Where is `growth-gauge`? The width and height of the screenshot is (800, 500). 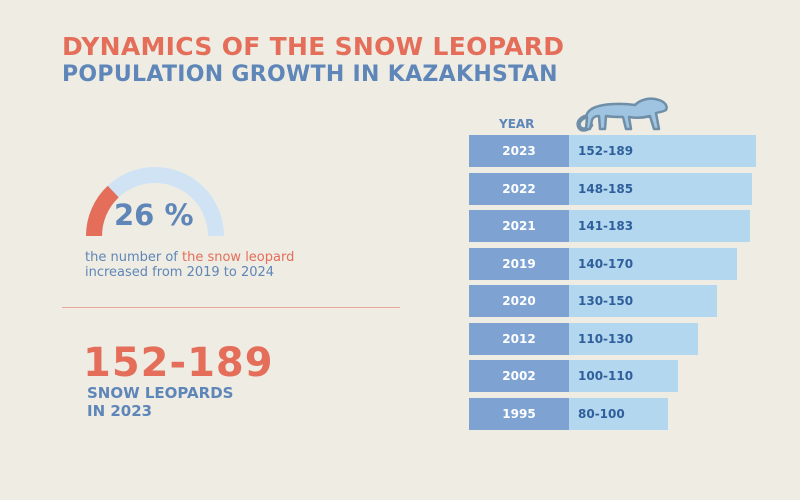
growth-gauge is located at coordinates (155, 202).